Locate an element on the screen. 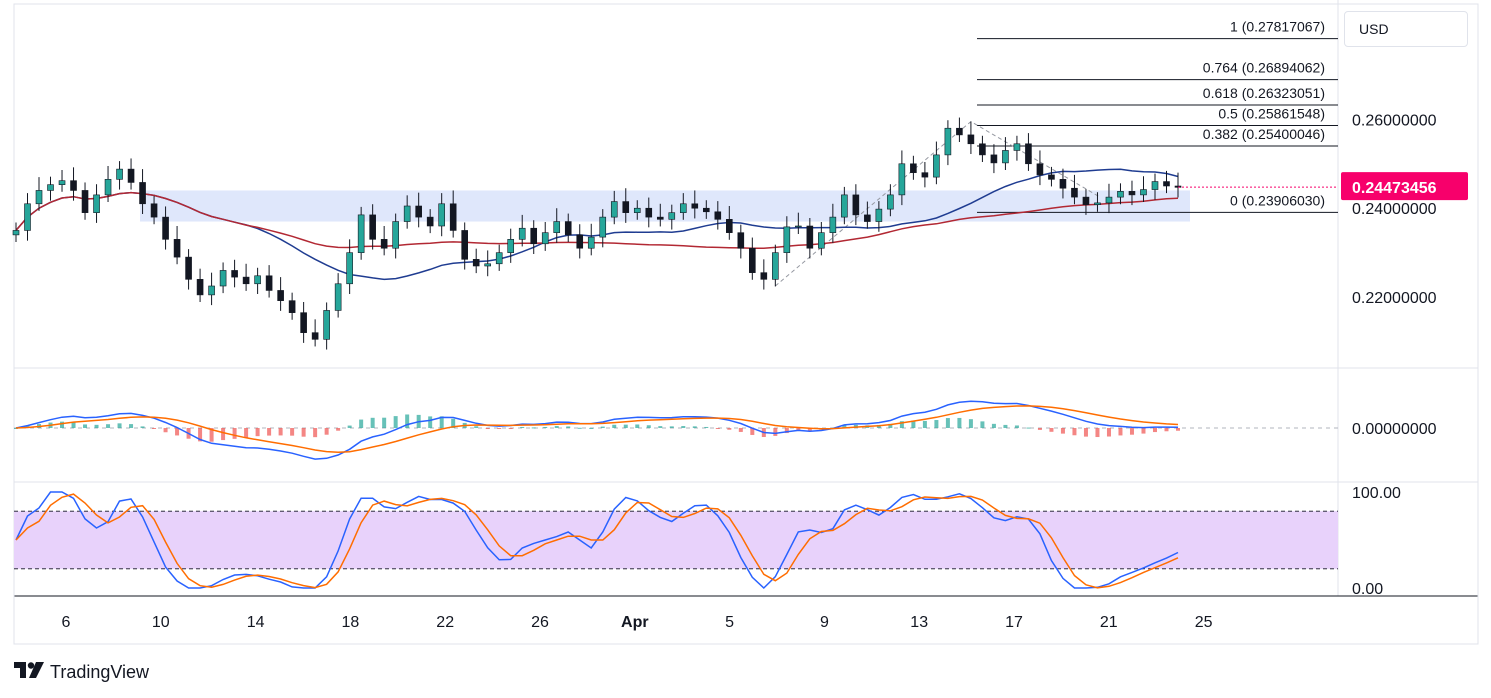 The height and width of the screenshot is (698, 1491). time-tick-label: 9 is located at coordinates (824, 622).